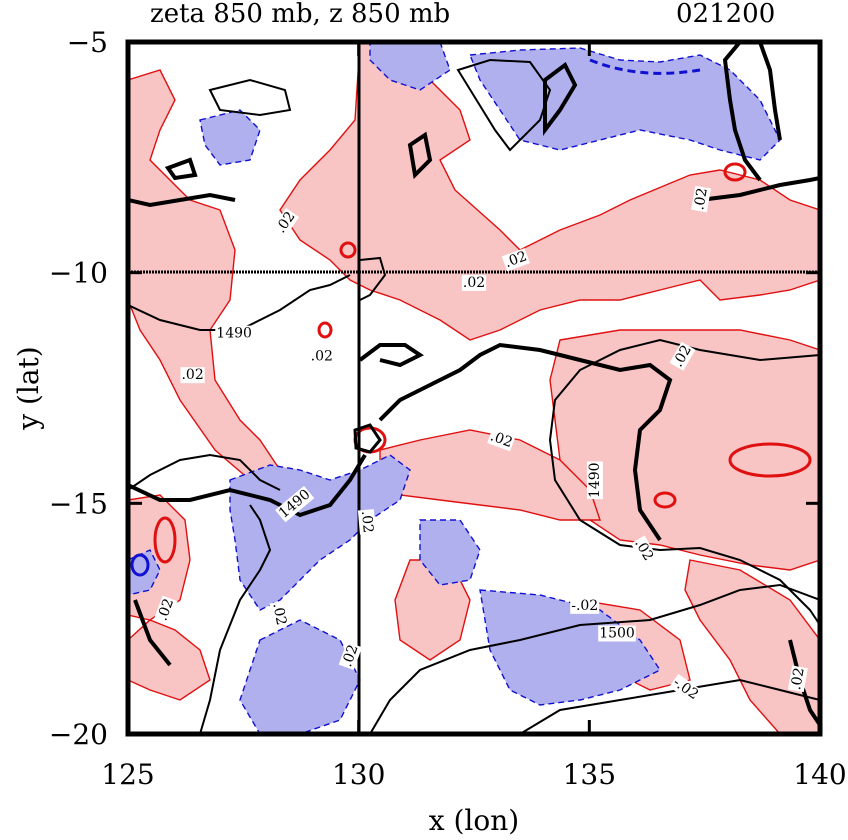 The height and width of the screenshot is (840, 848). What do you see at coordinates (165, 540) in the screenshot?
I see `red-core-west` at bounding box center [165, 540].